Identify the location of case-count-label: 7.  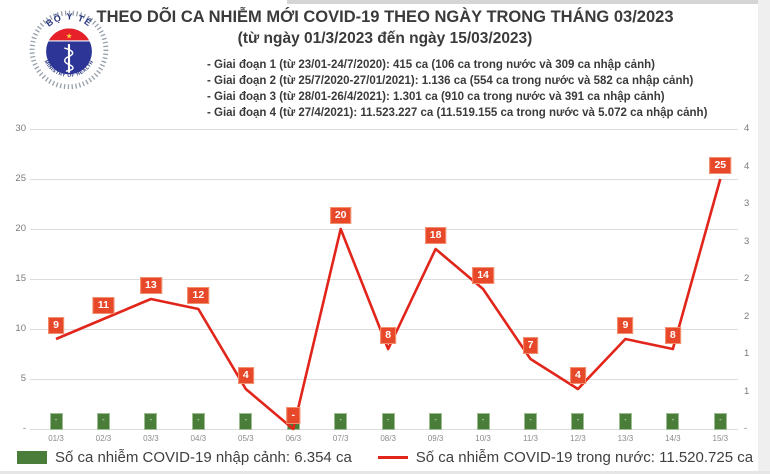
(530, 345).